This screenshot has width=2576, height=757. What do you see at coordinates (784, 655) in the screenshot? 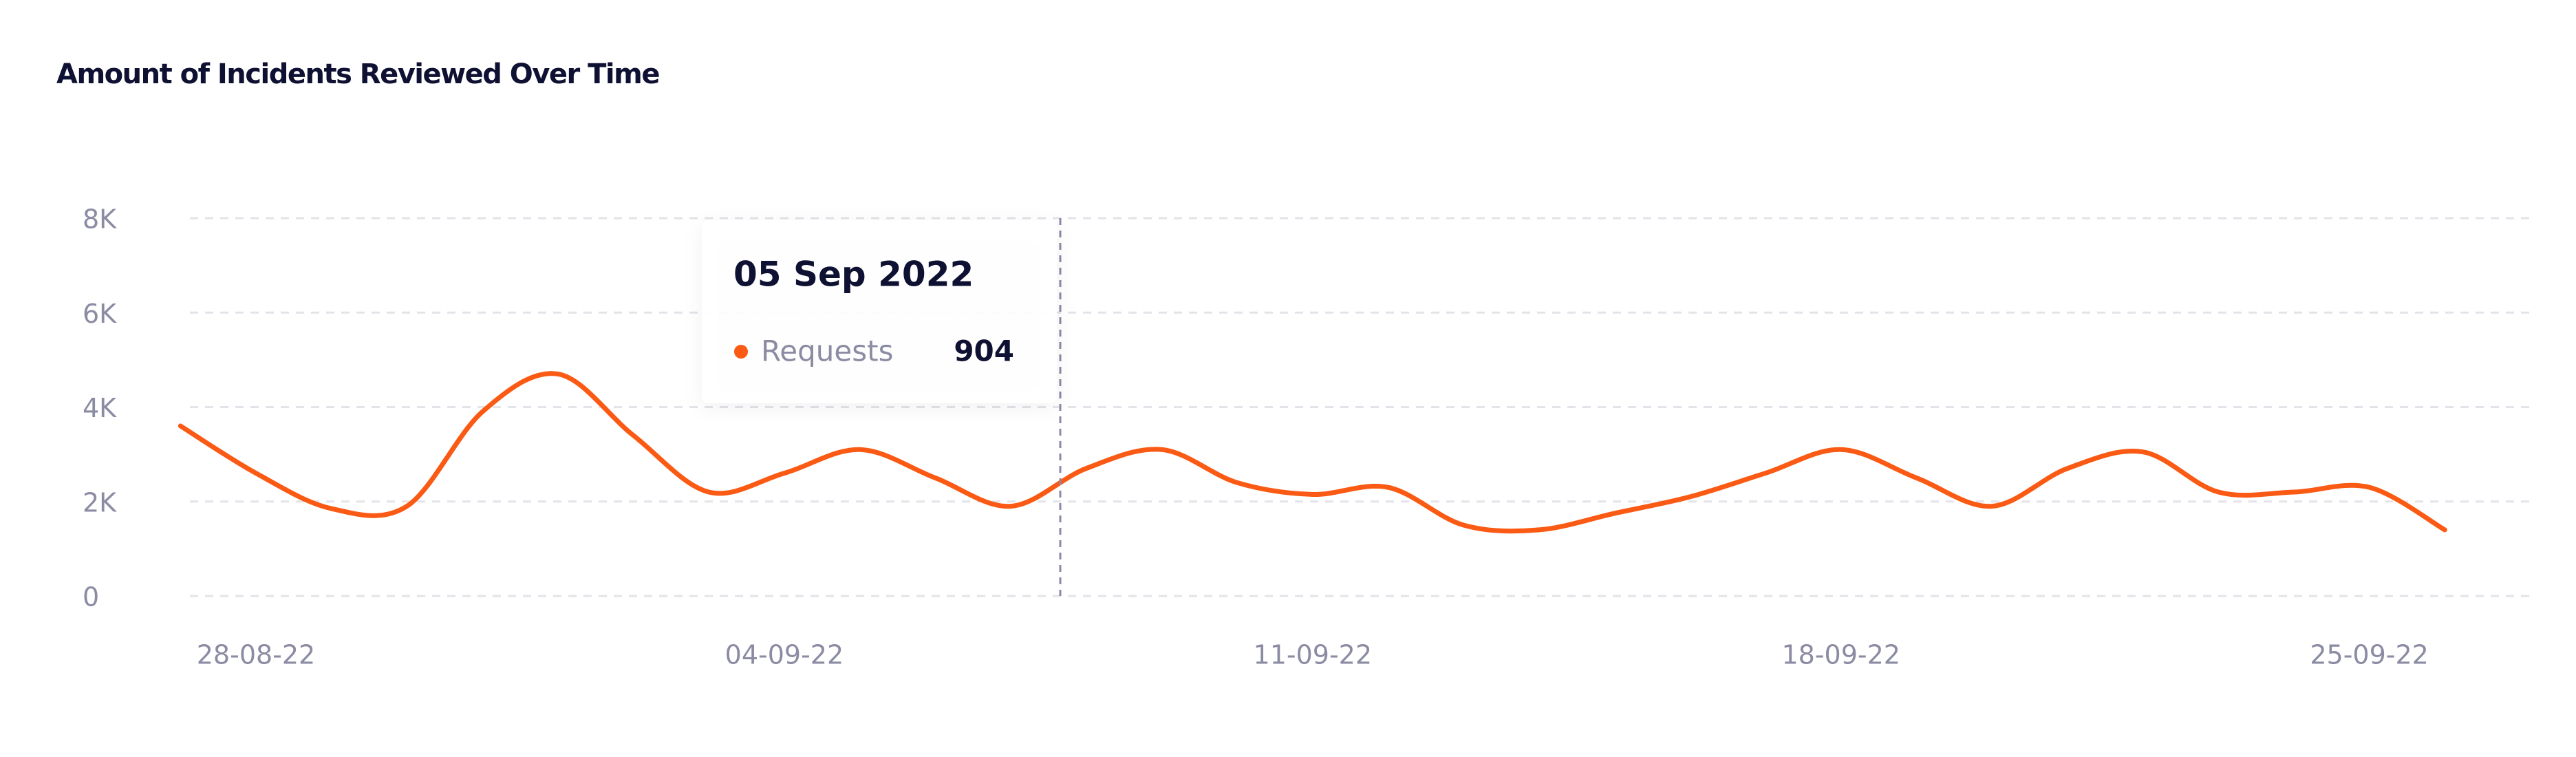
I see `x-tick-label: 04-09-22` at bounding box center [784, 655].